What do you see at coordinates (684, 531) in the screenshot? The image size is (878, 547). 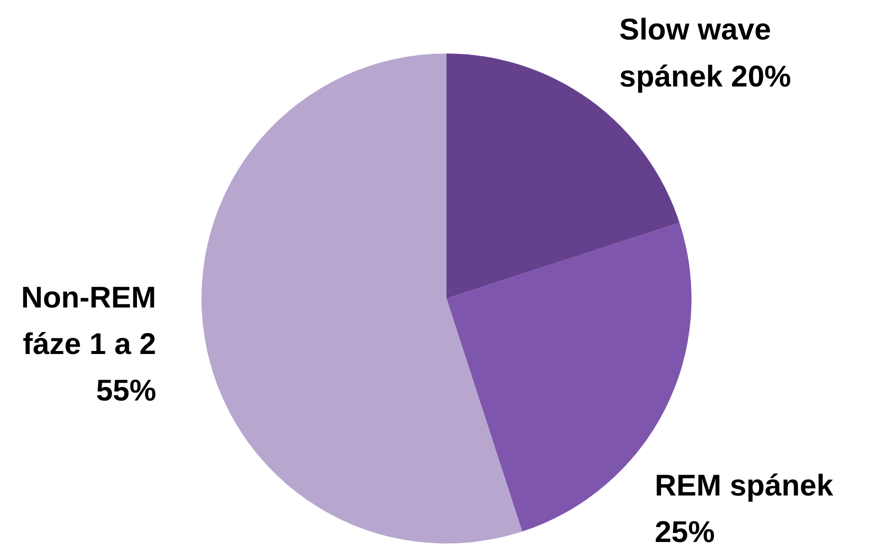 I see `data-label: 25%` at bounding box center [684, 531].